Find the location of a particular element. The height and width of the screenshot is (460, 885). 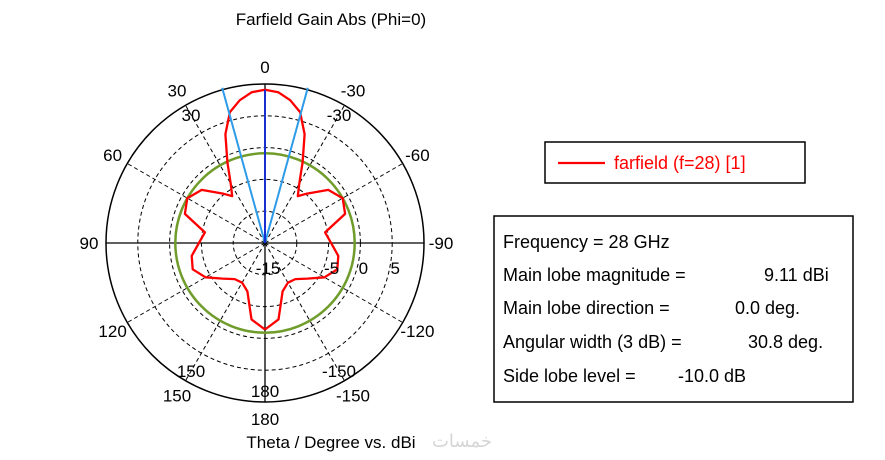

angle-label: -30 is located at coordinates (353, 91).